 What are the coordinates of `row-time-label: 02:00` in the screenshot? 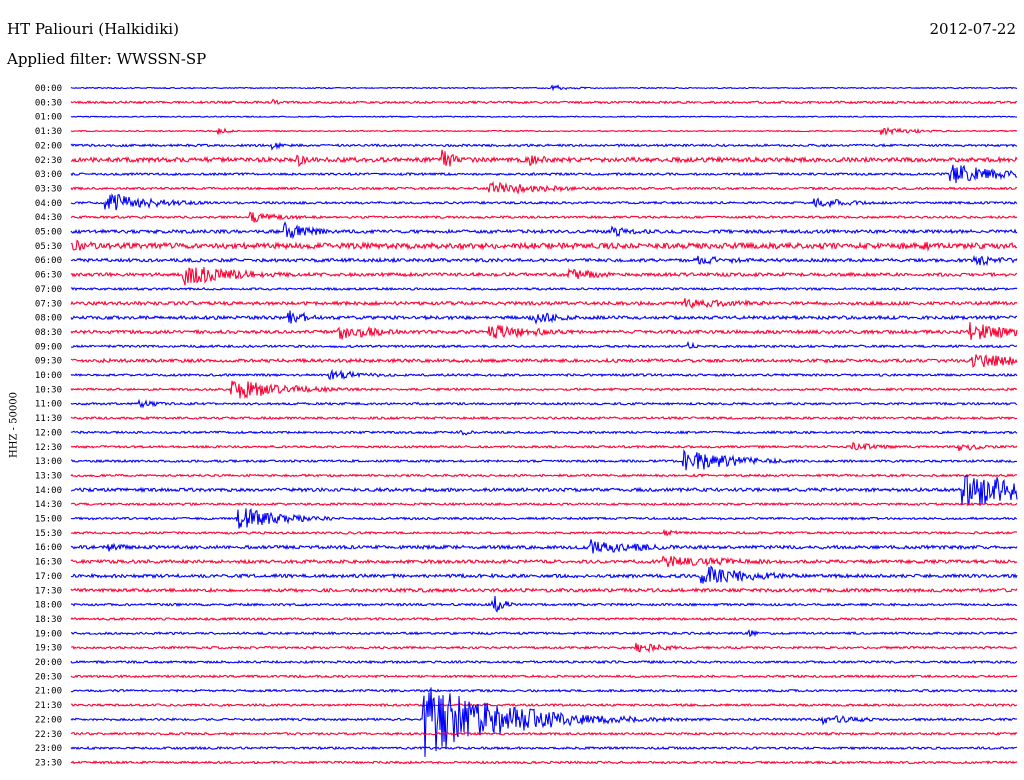 It's located at (48, 146).